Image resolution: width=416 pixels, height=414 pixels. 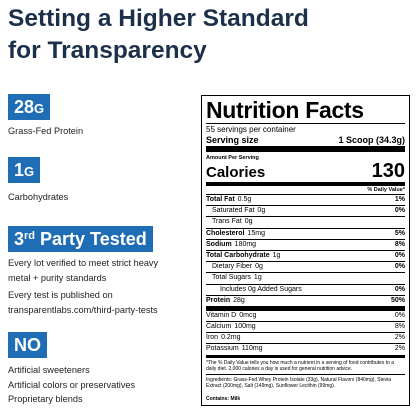 I want to click on nutrient-row: Dietary Fiber 0g 0%, so click(x=305, y=268).